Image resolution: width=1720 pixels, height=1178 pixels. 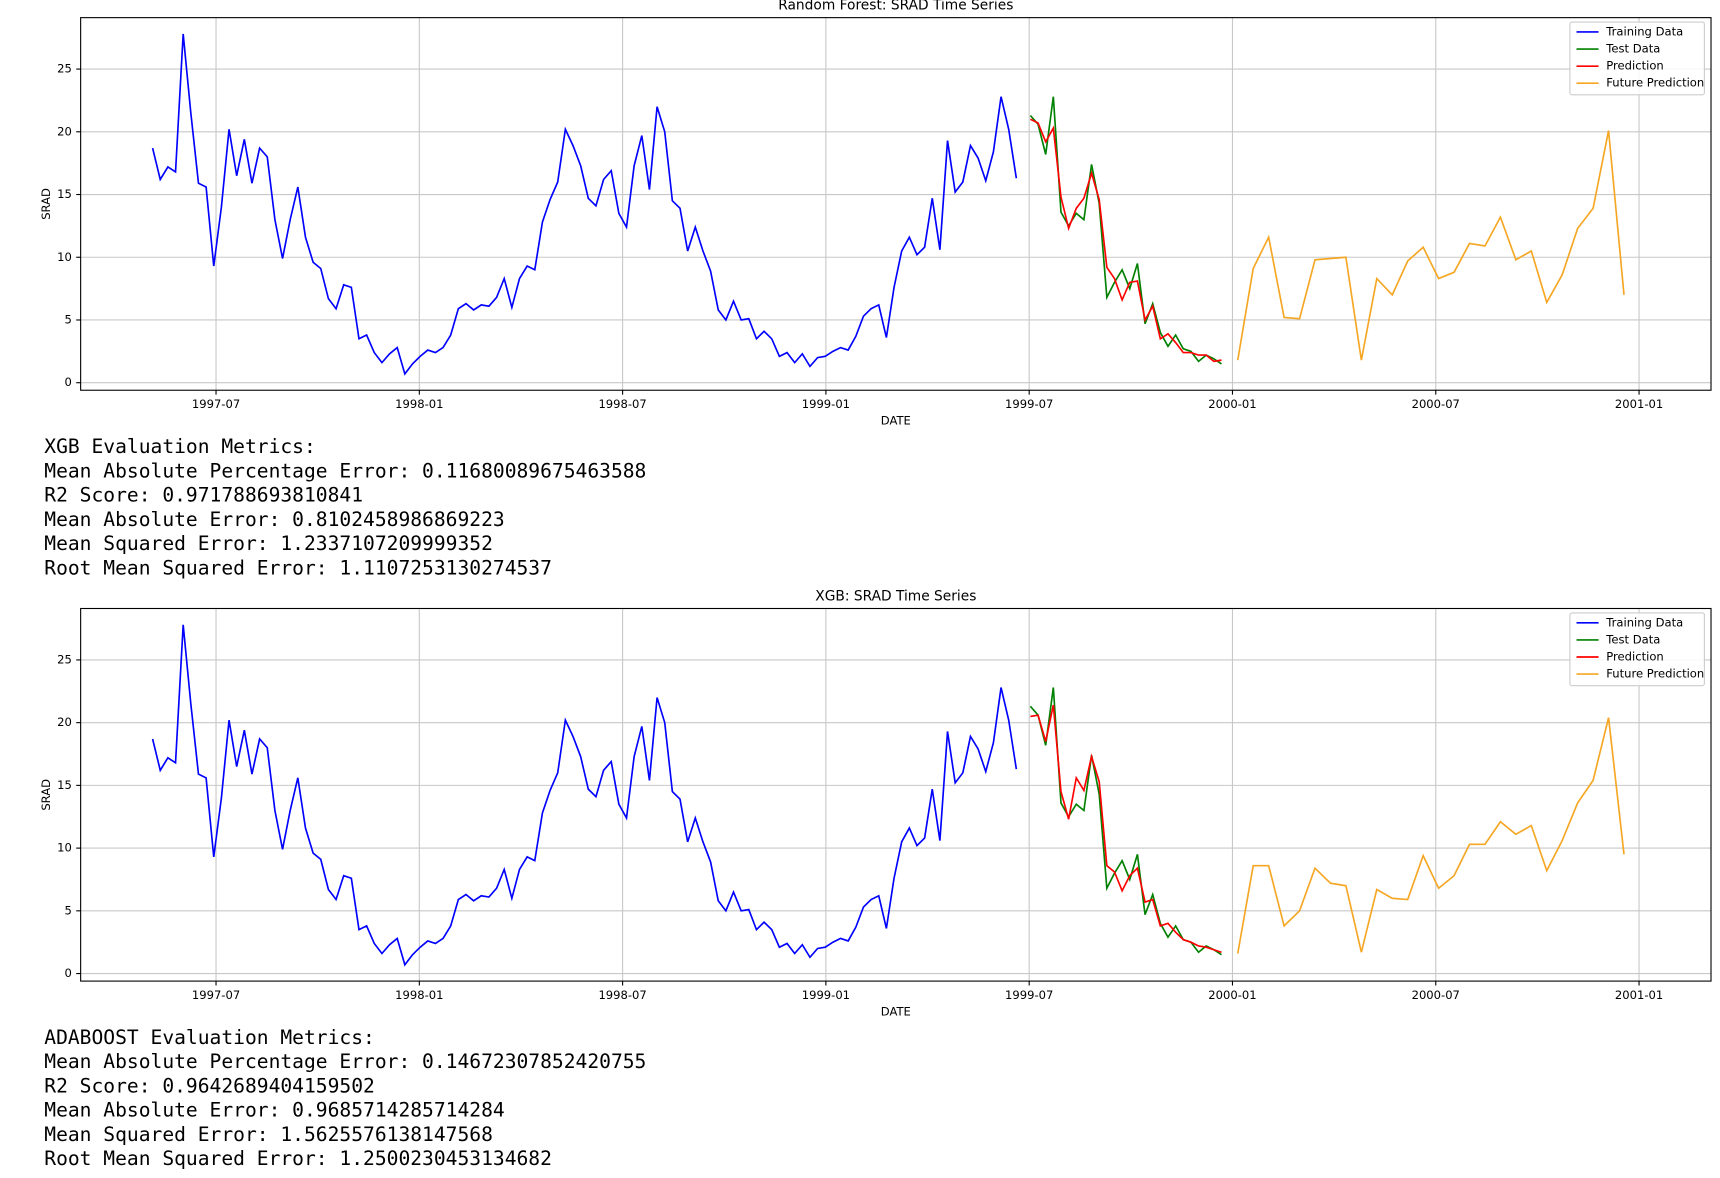 What do you see at coordinates (895, 596) in the screenshot?
I see `chart-title: XGB: SRAD Time Series` at bounding box center [895, 596].